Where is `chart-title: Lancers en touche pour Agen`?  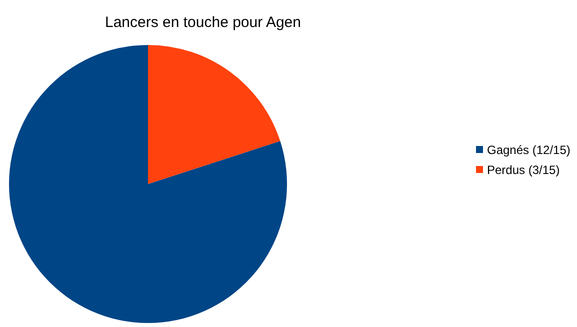
chart-title: Lancers en touche pour Agen is located at coordinates (203, 22).